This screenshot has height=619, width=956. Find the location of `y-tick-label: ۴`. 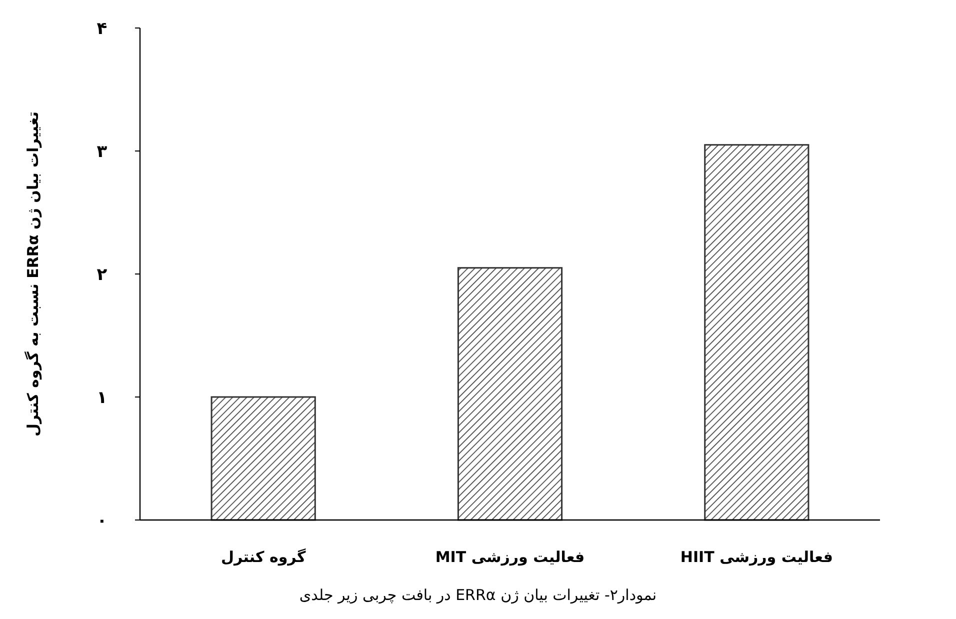

y-tick-label: ۴ is located at coordinates (102, 29).